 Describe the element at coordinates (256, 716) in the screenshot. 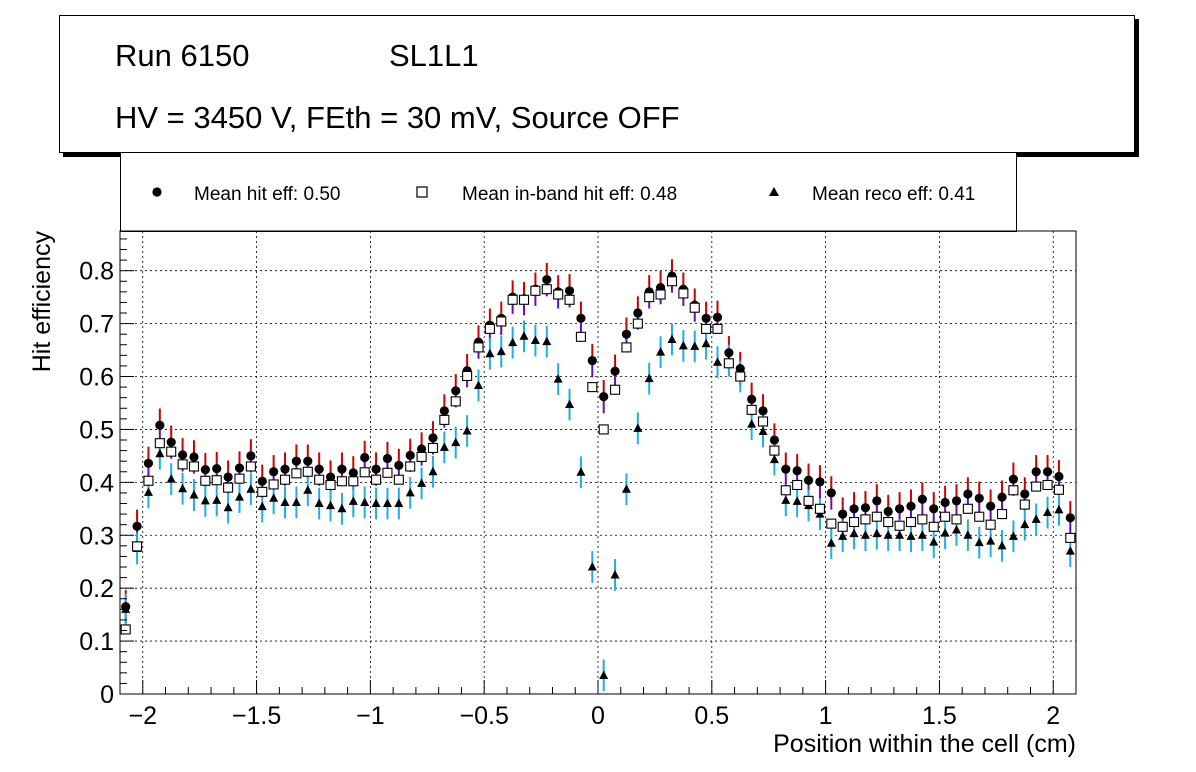

I see `x-tick-label: −1.5` at that location.